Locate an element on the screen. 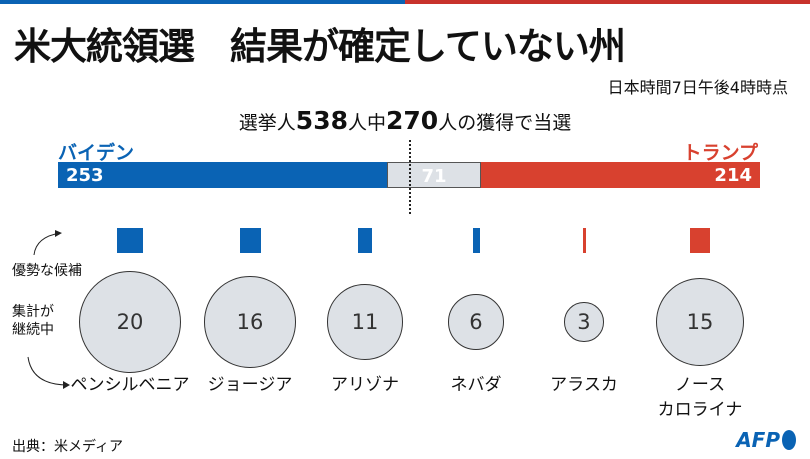  afp-logo: AFP is located at coordinates (766, 440).